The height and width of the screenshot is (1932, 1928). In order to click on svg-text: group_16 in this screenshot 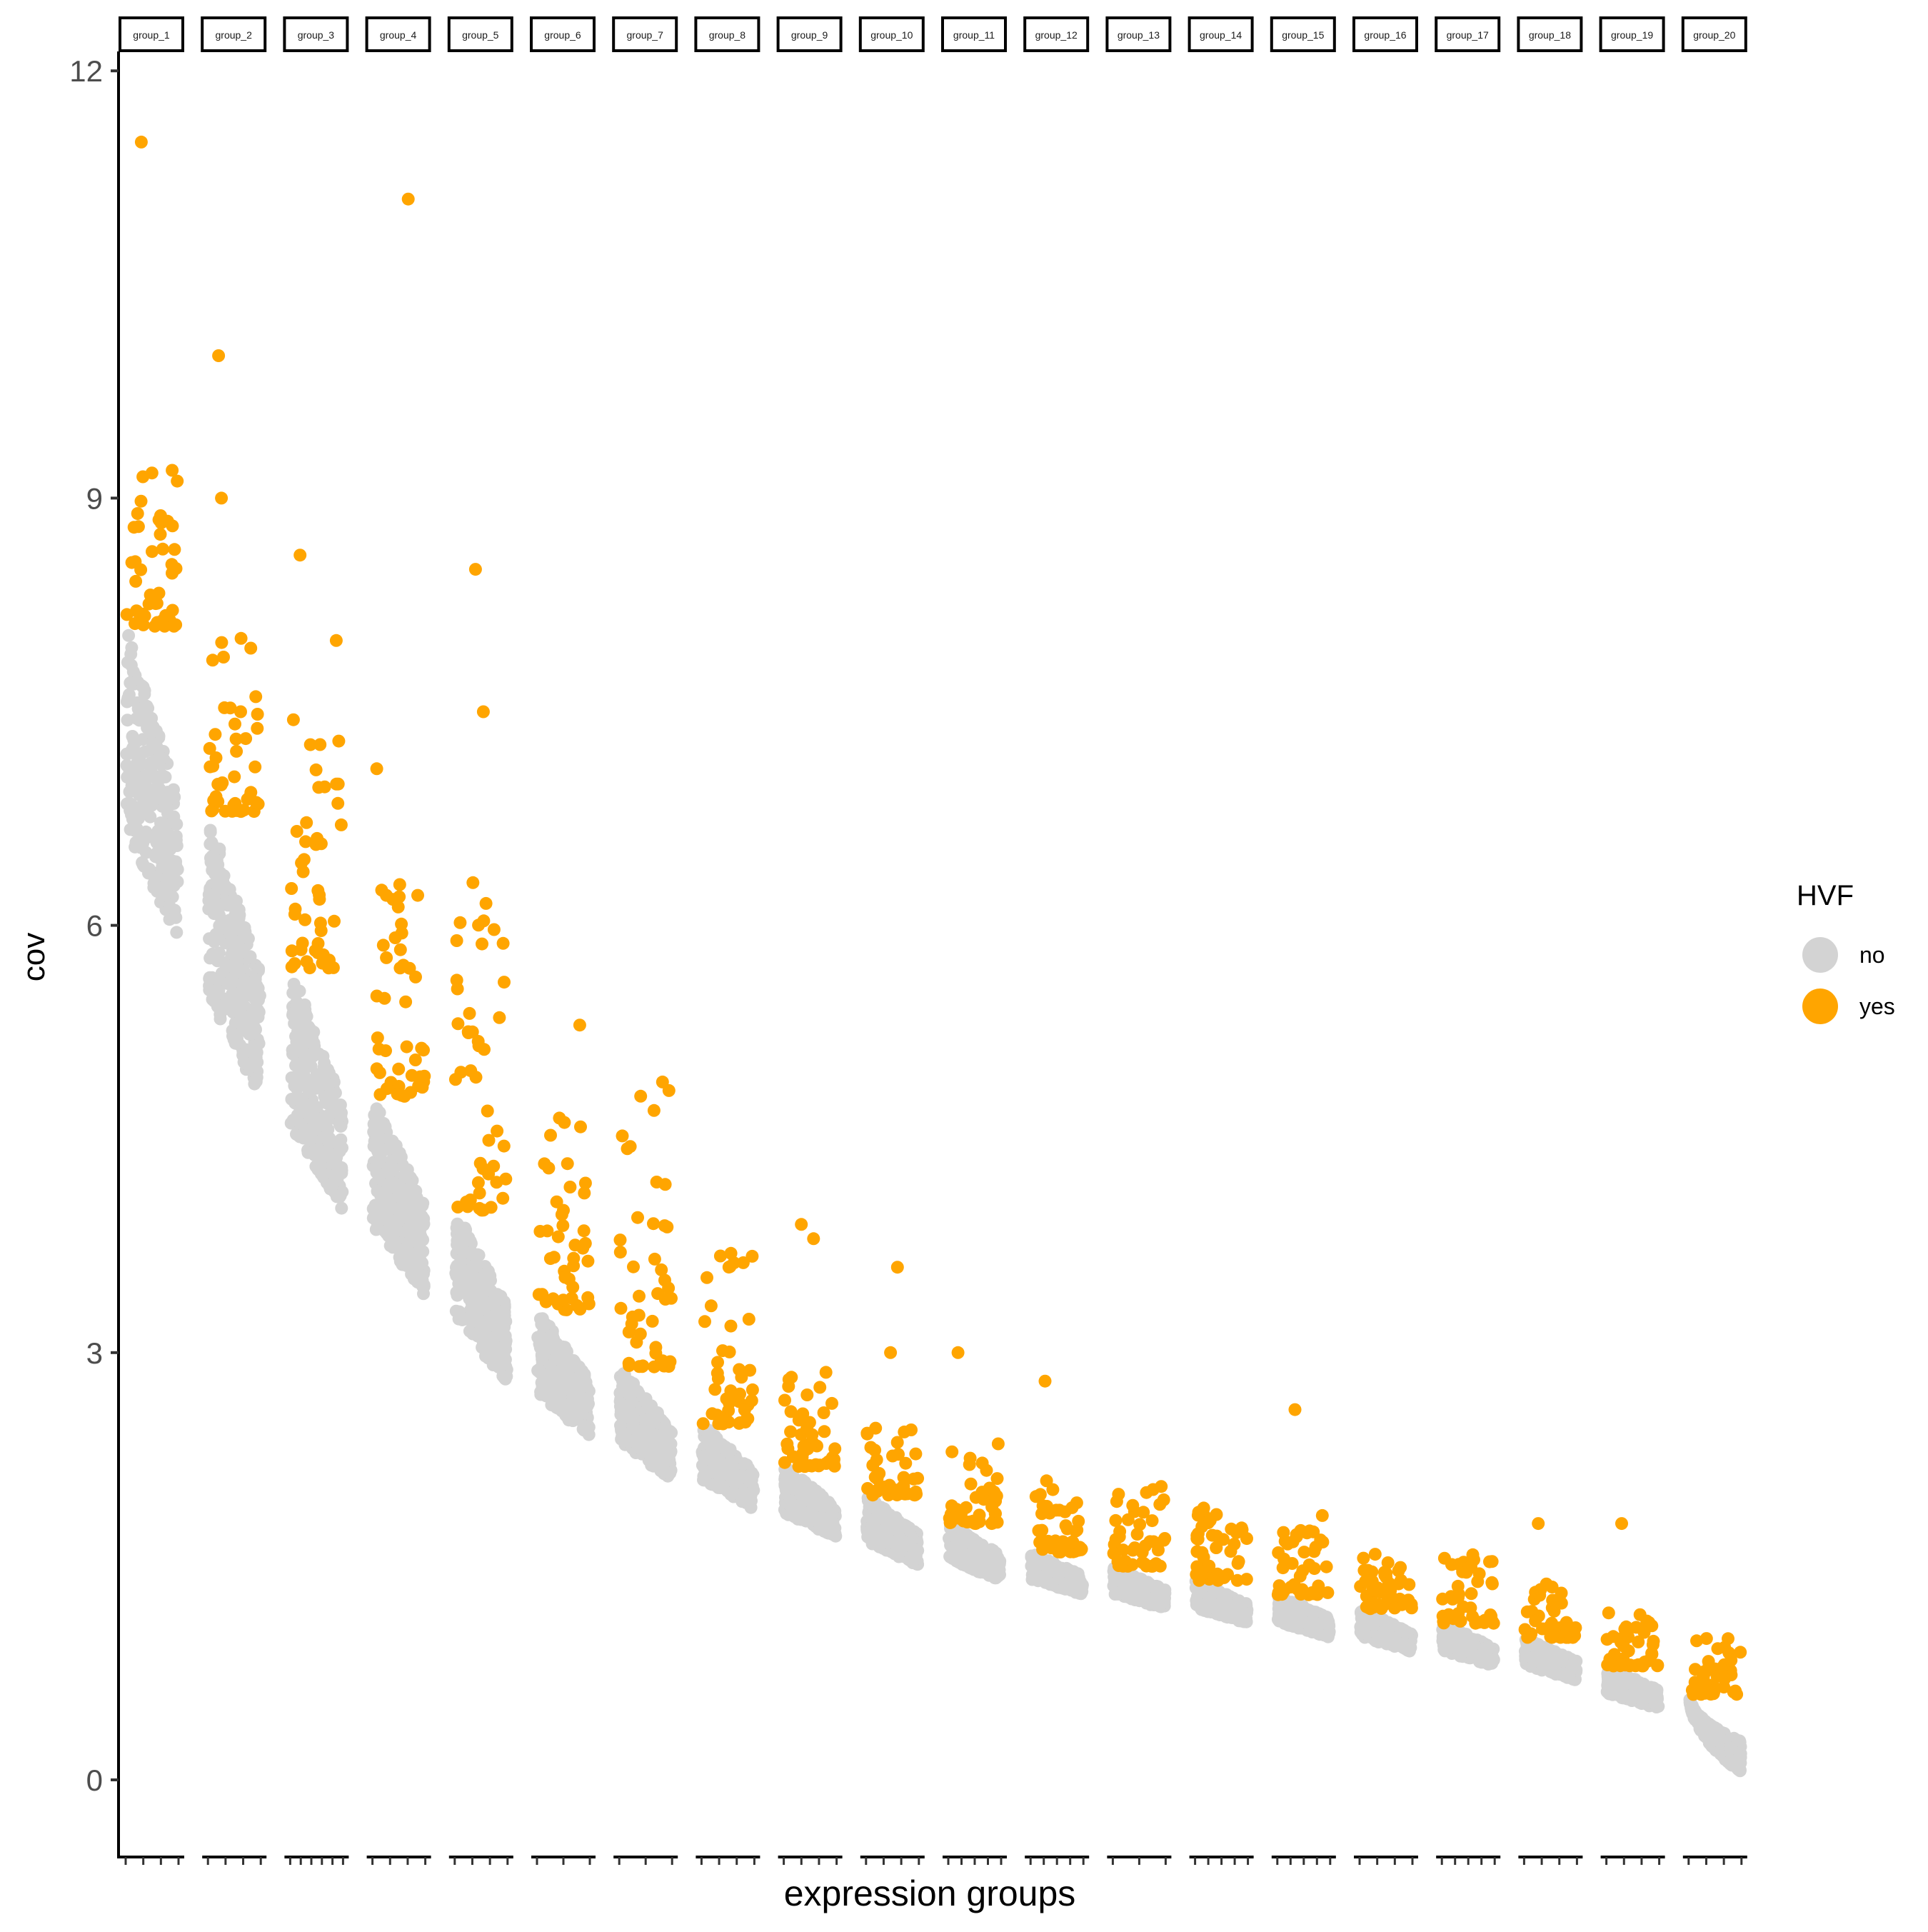, I will do `click(1385, 35)`.